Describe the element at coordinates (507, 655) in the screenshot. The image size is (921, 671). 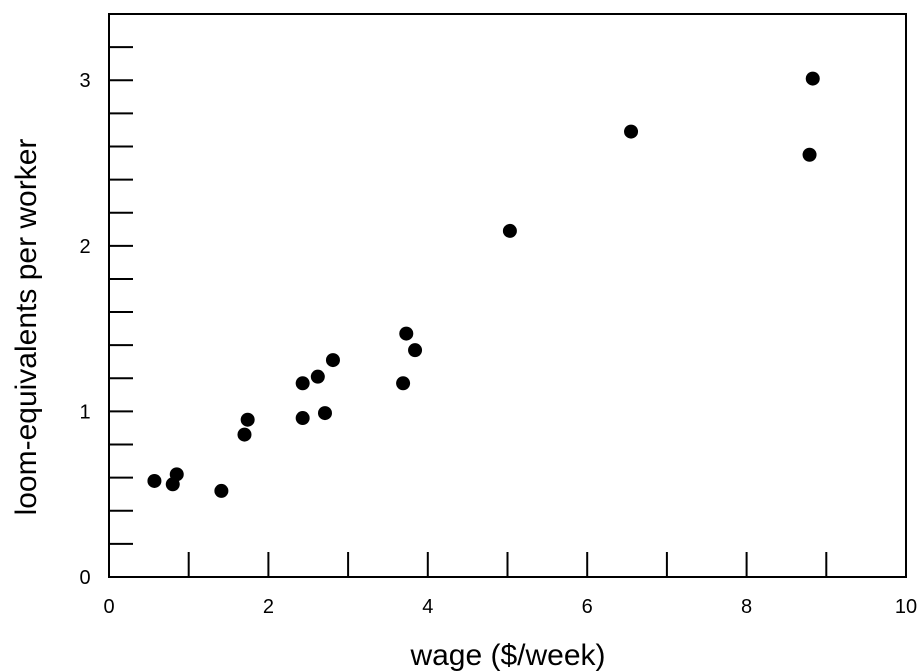
I see `x-axis-title: wage ($/week)` at that location.